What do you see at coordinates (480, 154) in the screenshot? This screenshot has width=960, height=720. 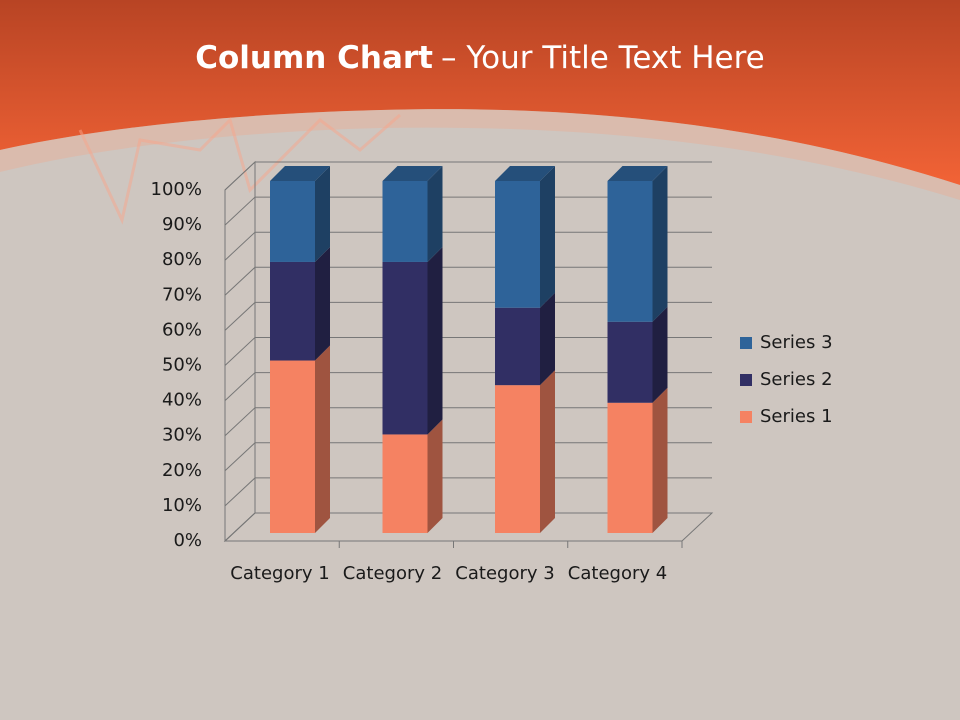 I see `header-glow` at bounding box center [480, 154].